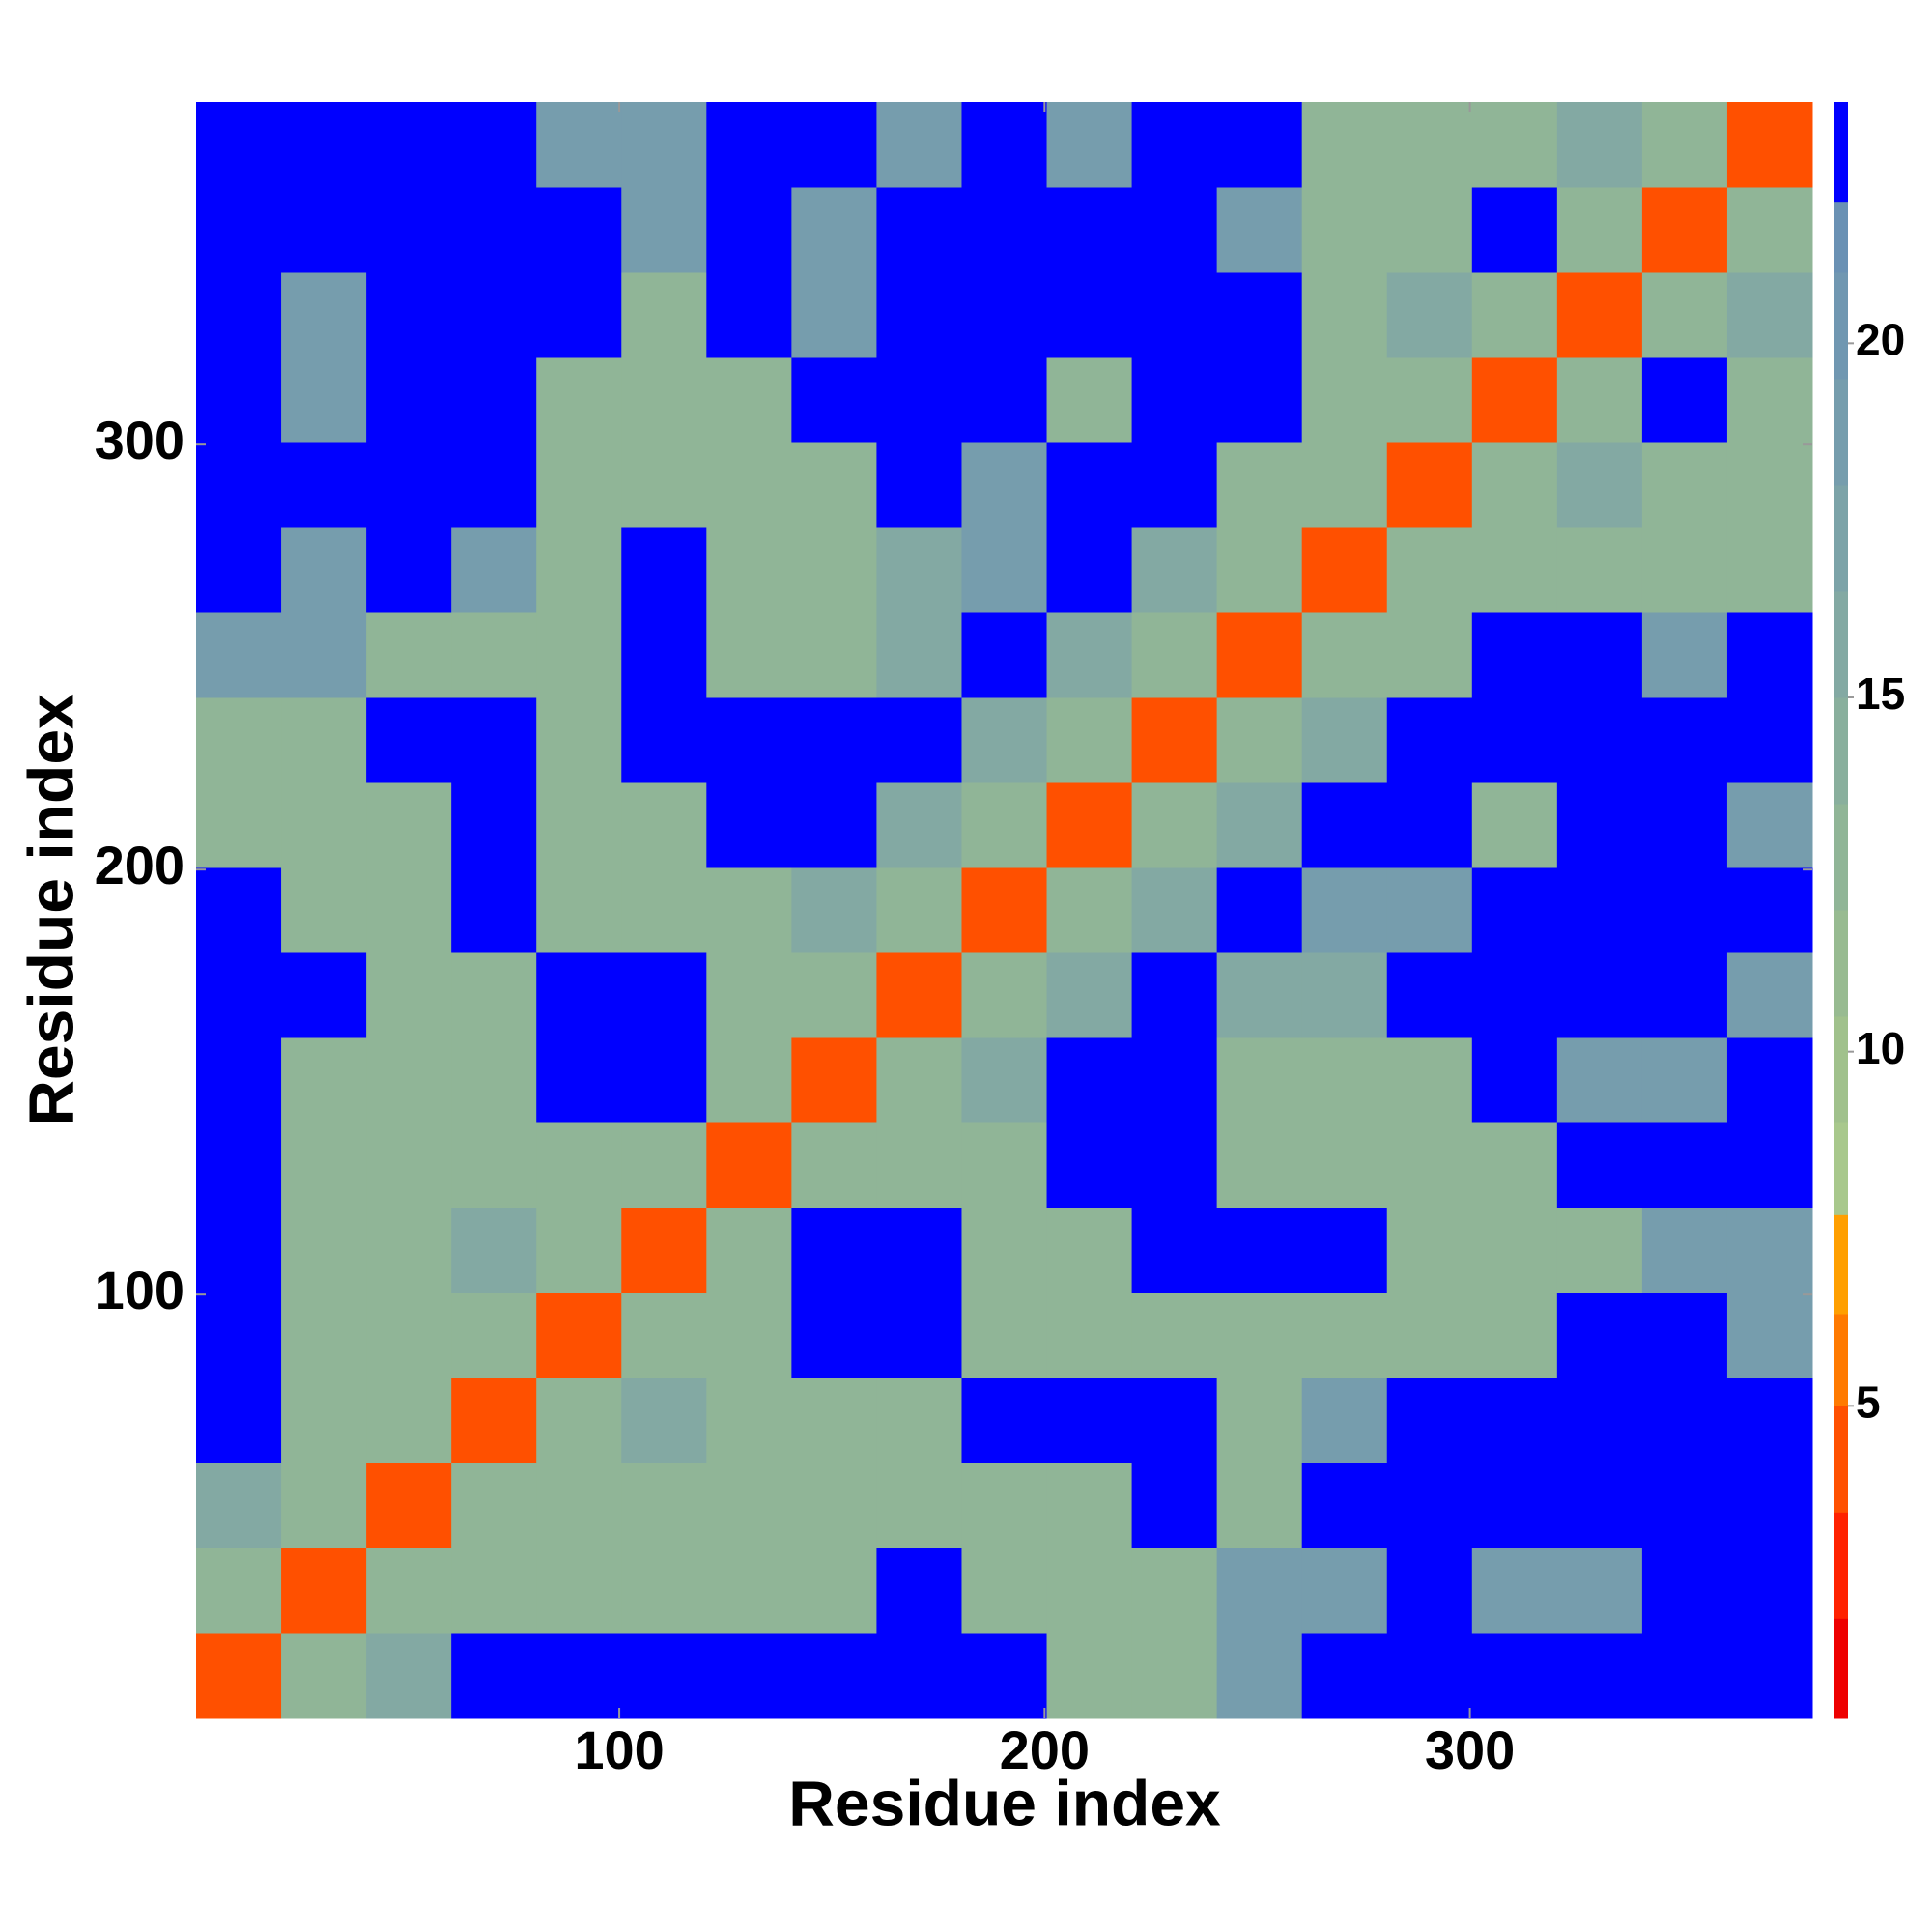  Describe the element at coordinates (50, 910) in the screenshot. I see `y-axis-title: Residue index` at that location.